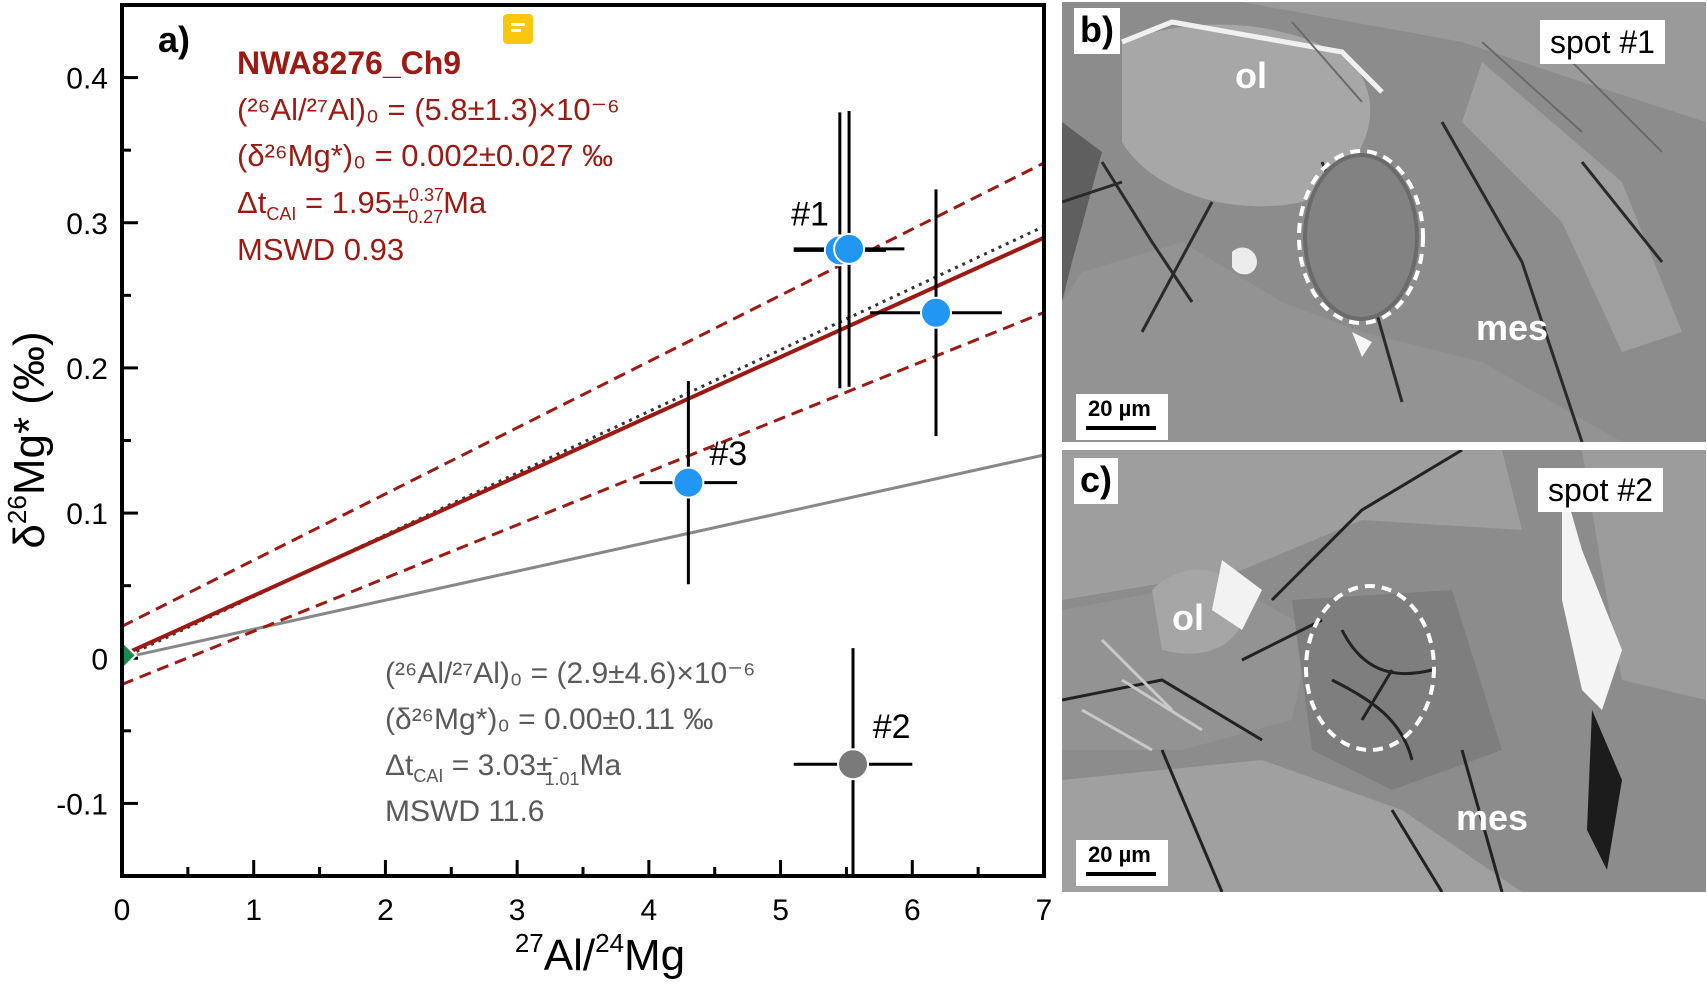  Describe the element at coordinates (428, 776) in the screenshot. I see `annotation-gray-age-sub: CAI` at that location.